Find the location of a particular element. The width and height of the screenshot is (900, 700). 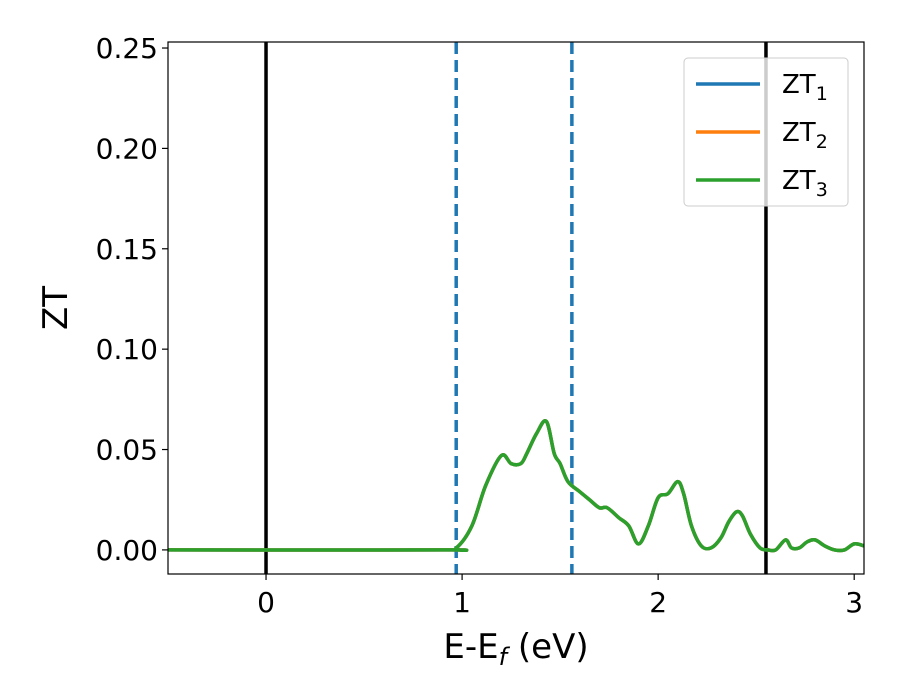

series-line-zt1 is located at coordinates (516, 486).